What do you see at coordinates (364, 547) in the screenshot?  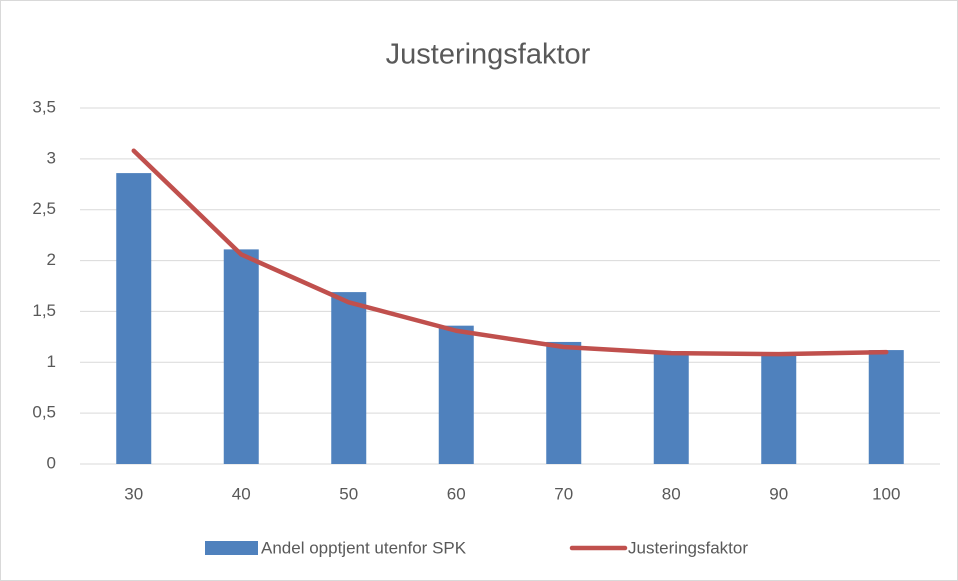 I see `legend-label: Andel opptjent utenfor SPK` at bounding box center [364, 547].